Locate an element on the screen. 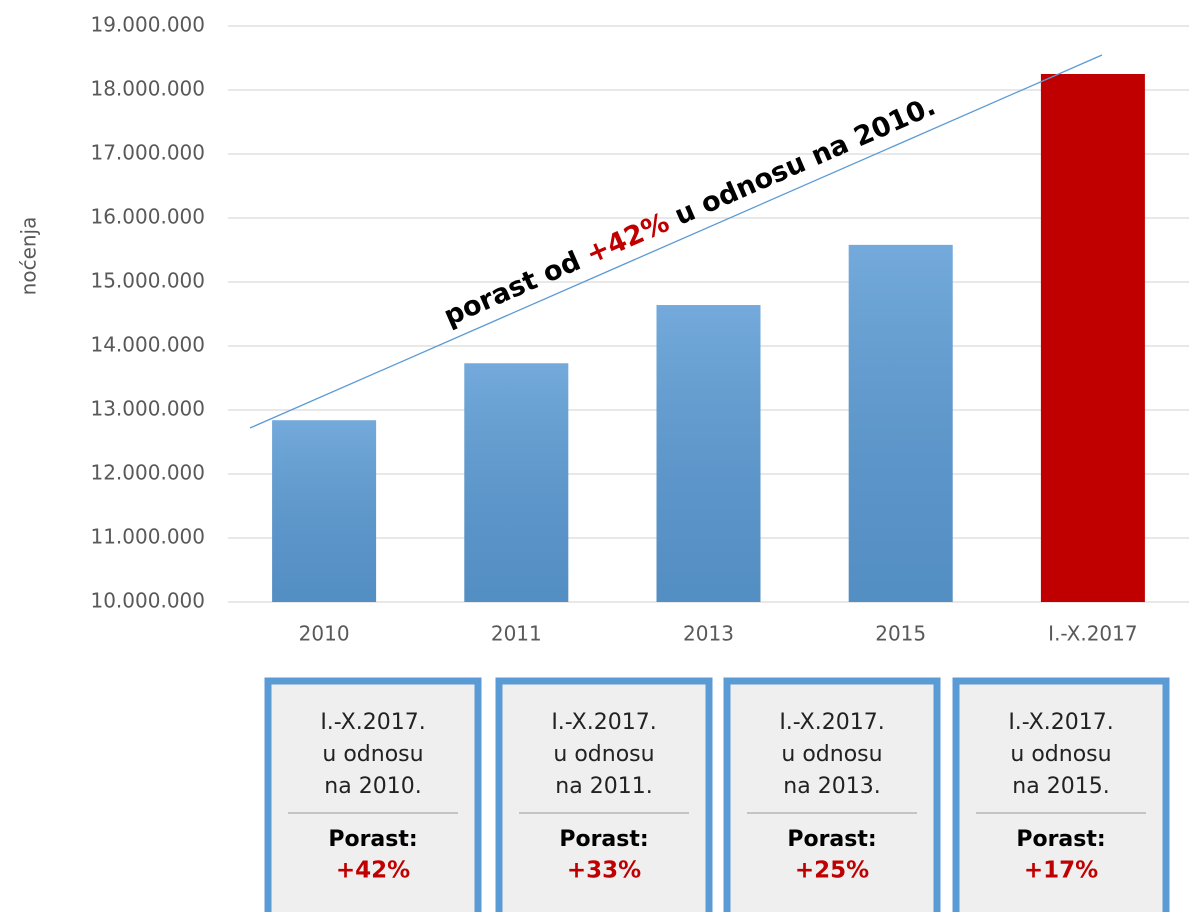 Image resolution: width=1189 pixels, height=912 pixels. annotation-text: u odnosu na 2010. is located at coordinates (800, 162).